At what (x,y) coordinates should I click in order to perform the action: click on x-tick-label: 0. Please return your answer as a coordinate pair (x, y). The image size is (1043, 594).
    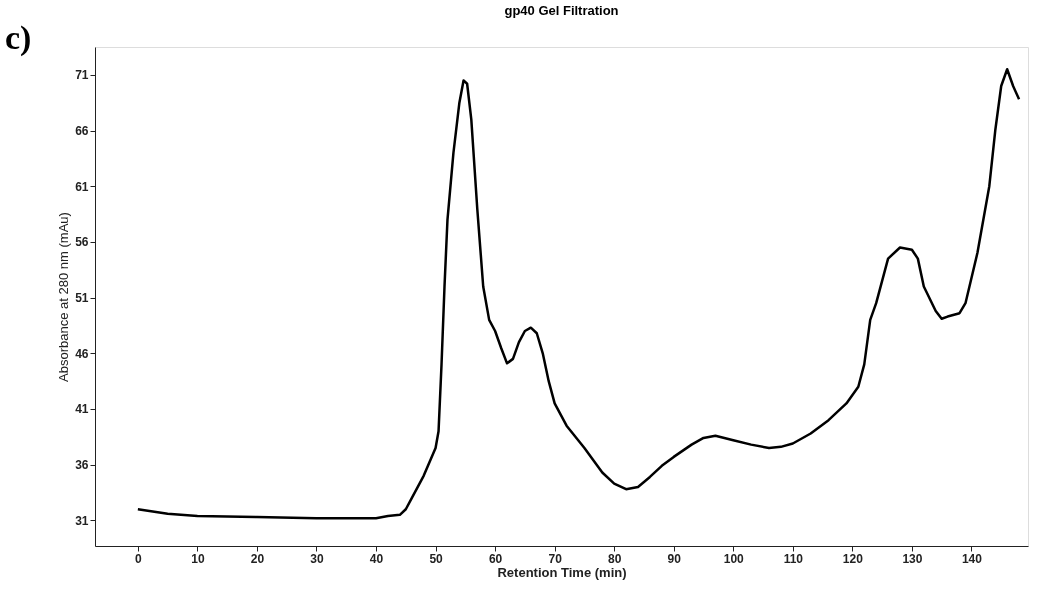
    Looking at the image, I should click on (139, 558).